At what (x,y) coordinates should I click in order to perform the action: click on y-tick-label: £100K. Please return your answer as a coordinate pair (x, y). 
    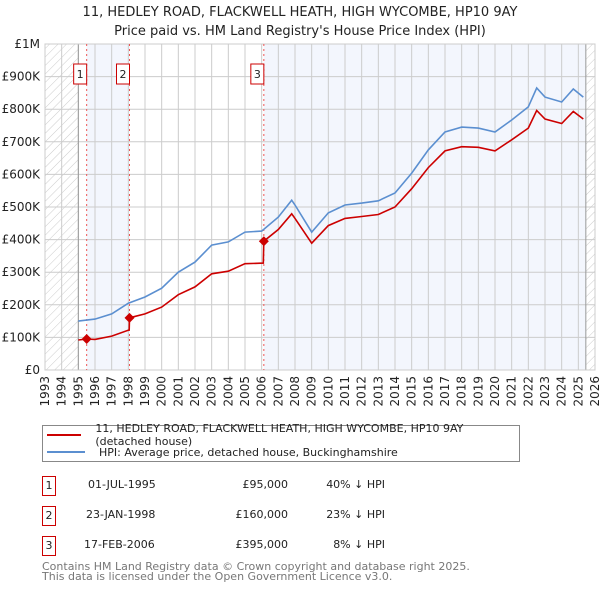
    Looking at the image, I should click on (22, 337).